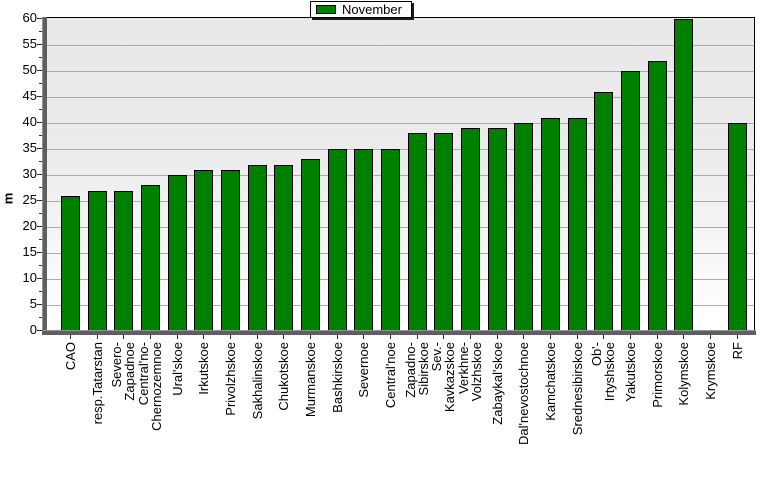 The height and width of the screenshot is (479, 777). I want to click on x-axis-label: Bashkirskoe, so click(337, 377).